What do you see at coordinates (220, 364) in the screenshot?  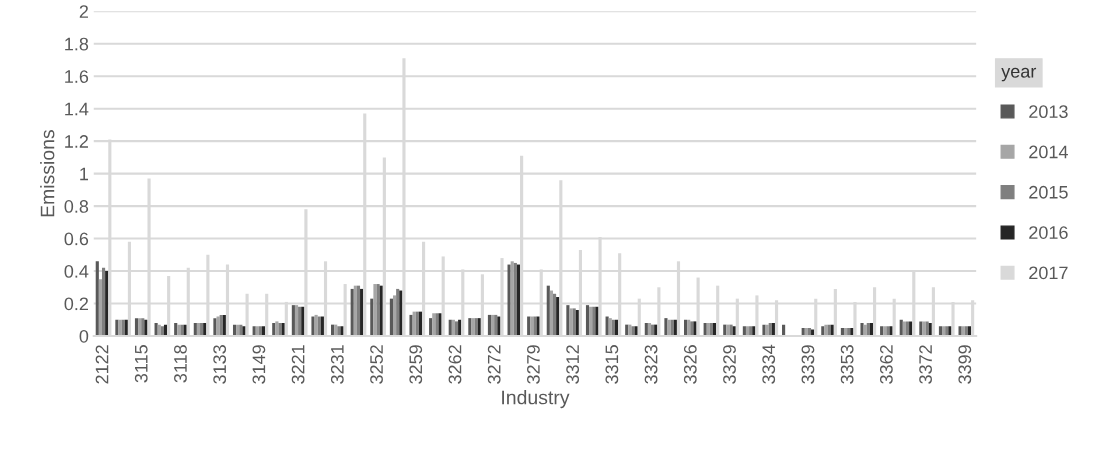 I see `x-tick-label: 3133` at bounding box center [220, 364].